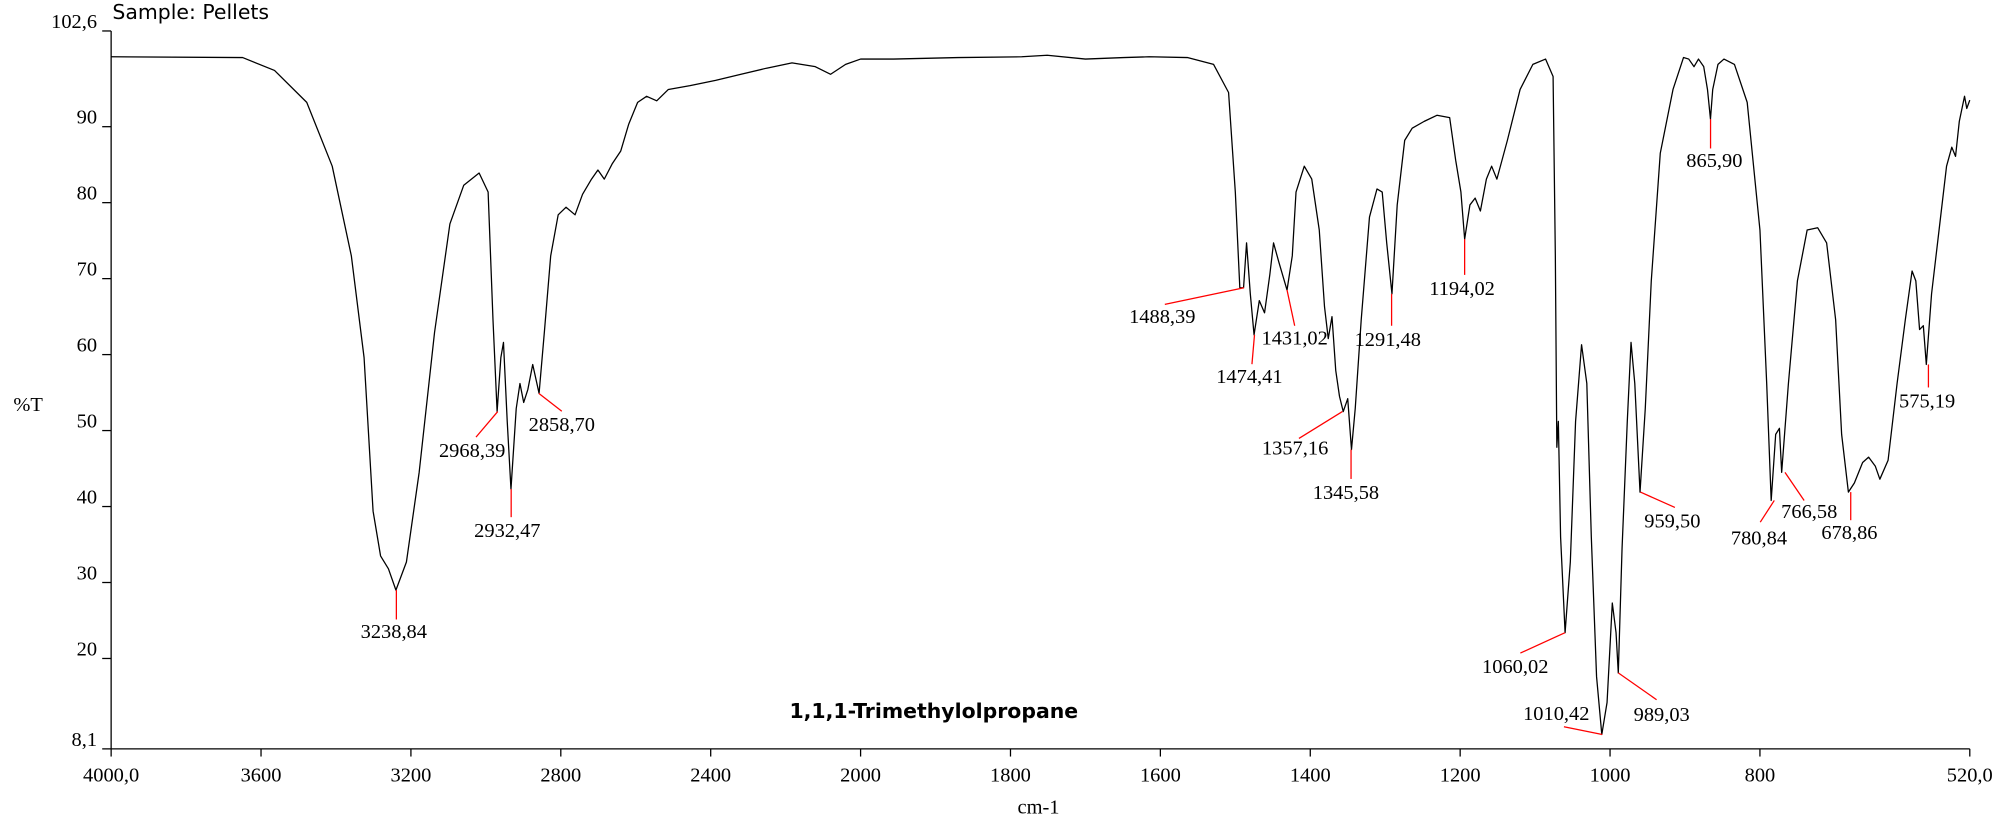  I want to click on peak-label: 575,19, so click(1927, 401).